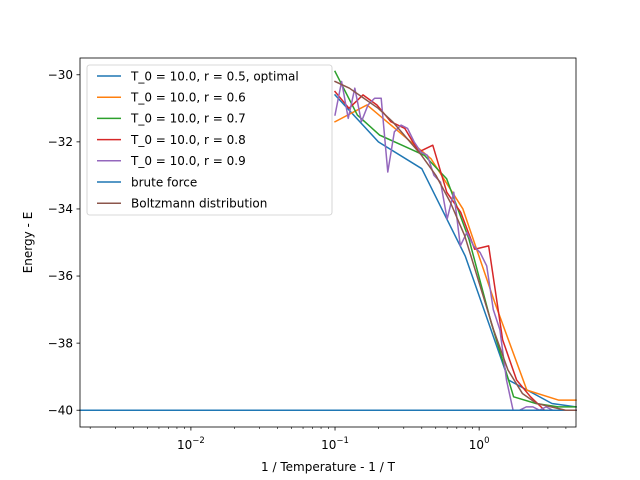  What do you see at coordinates (188, 98) in the screenshot?
I see `legend-label: T_0 = 10.0, r = 0.6` at bounding box center [188, 98].